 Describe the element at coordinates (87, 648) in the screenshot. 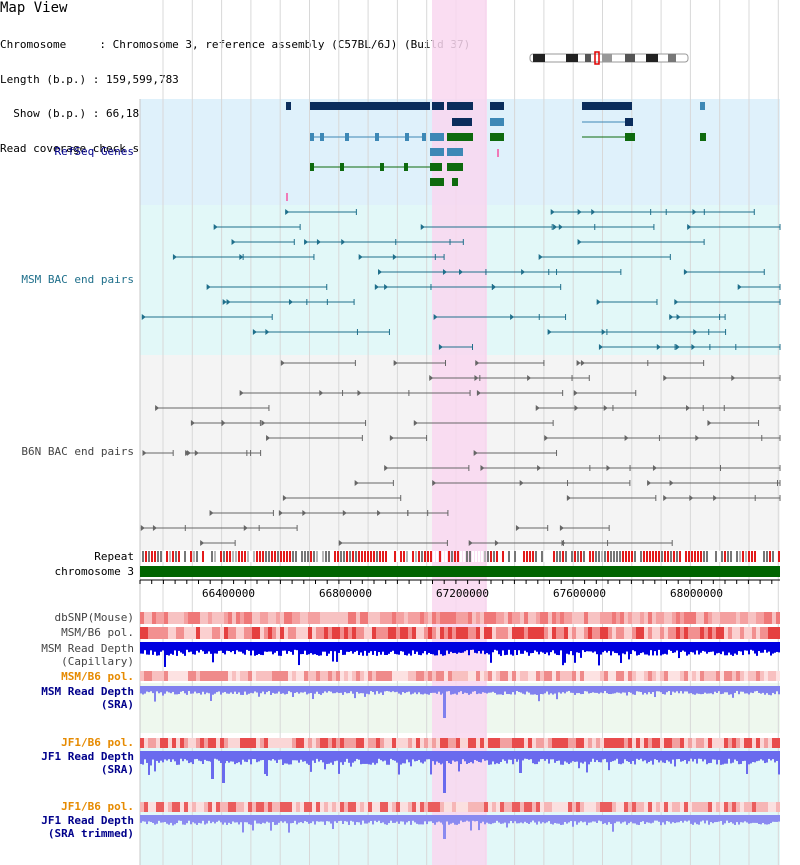

I see `track-label-msm-depth-cap-1: MSM Read Depth` at that location.